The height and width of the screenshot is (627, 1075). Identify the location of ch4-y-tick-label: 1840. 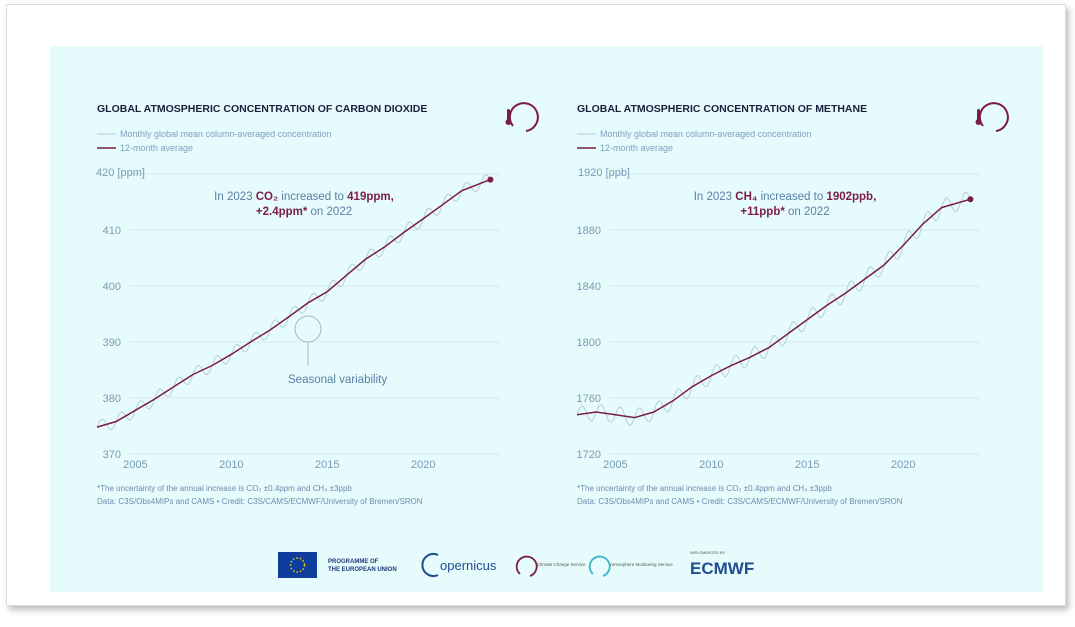
(589, 287).